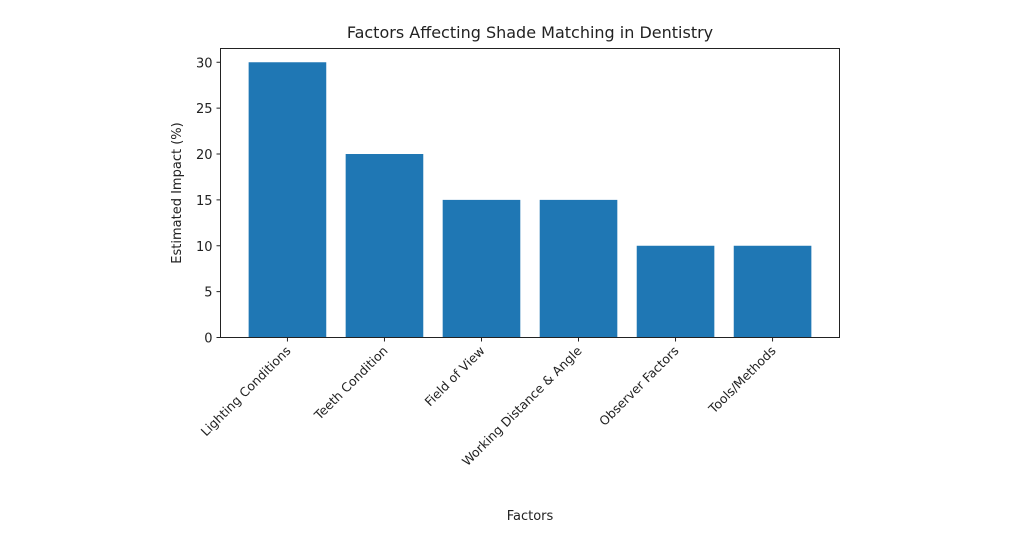 The image size is (1024, 542). I want to click on x-tick-label: Observer Factors, so click(639, 386).